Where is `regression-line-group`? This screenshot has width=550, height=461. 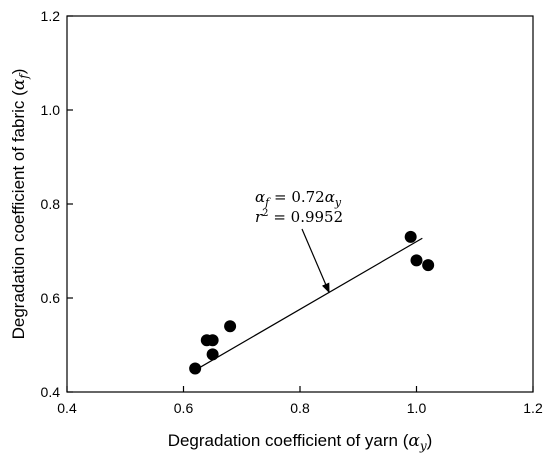 regression-line-group is located at coordinates (308, 304).